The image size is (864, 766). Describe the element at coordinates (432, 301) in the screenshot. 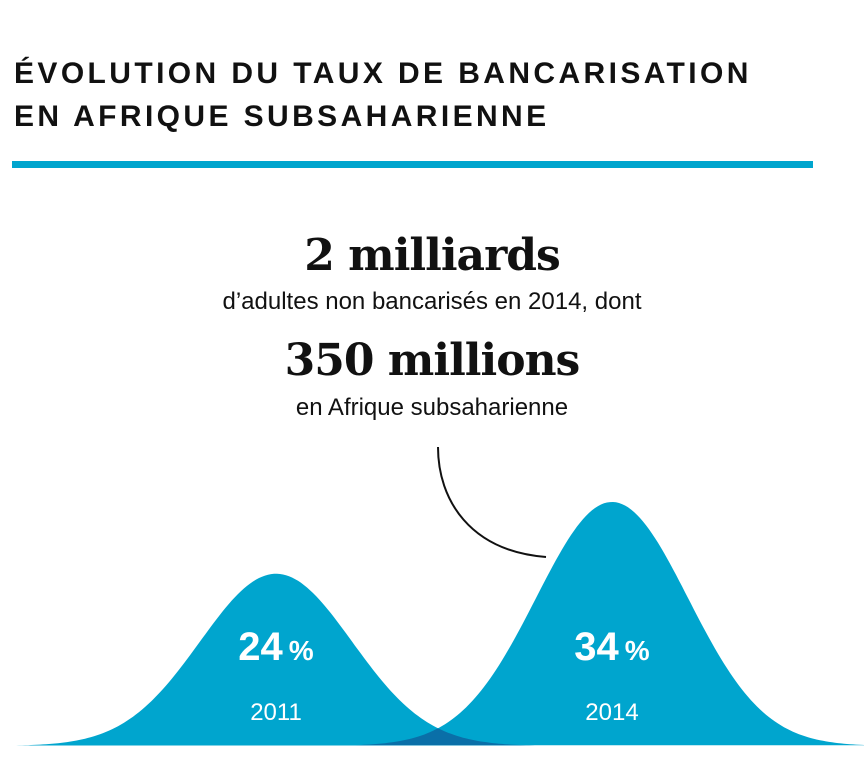

I see `subtext-unbanked-adults: d’adultes non bancarisés en 2014, dont` at that location.